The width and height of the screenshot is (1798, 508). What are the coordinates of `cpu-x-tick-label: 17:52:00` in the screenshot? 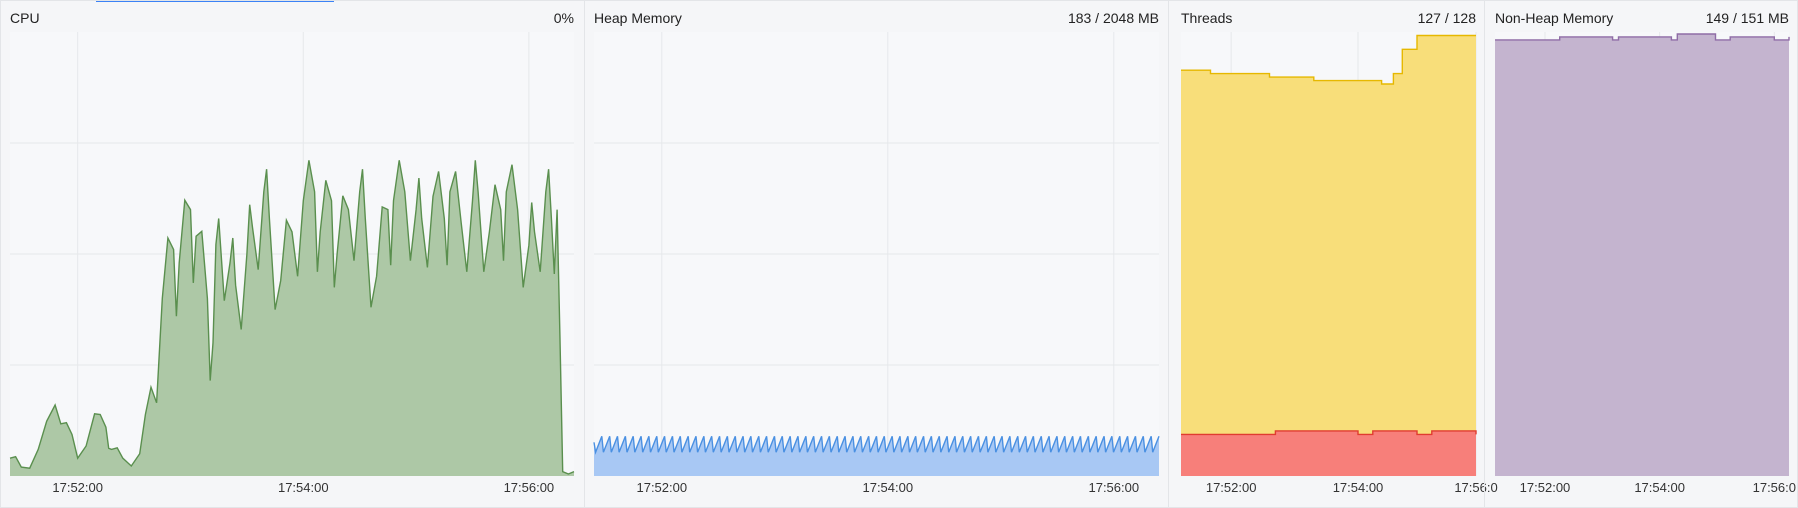 It's located at (77, 487).